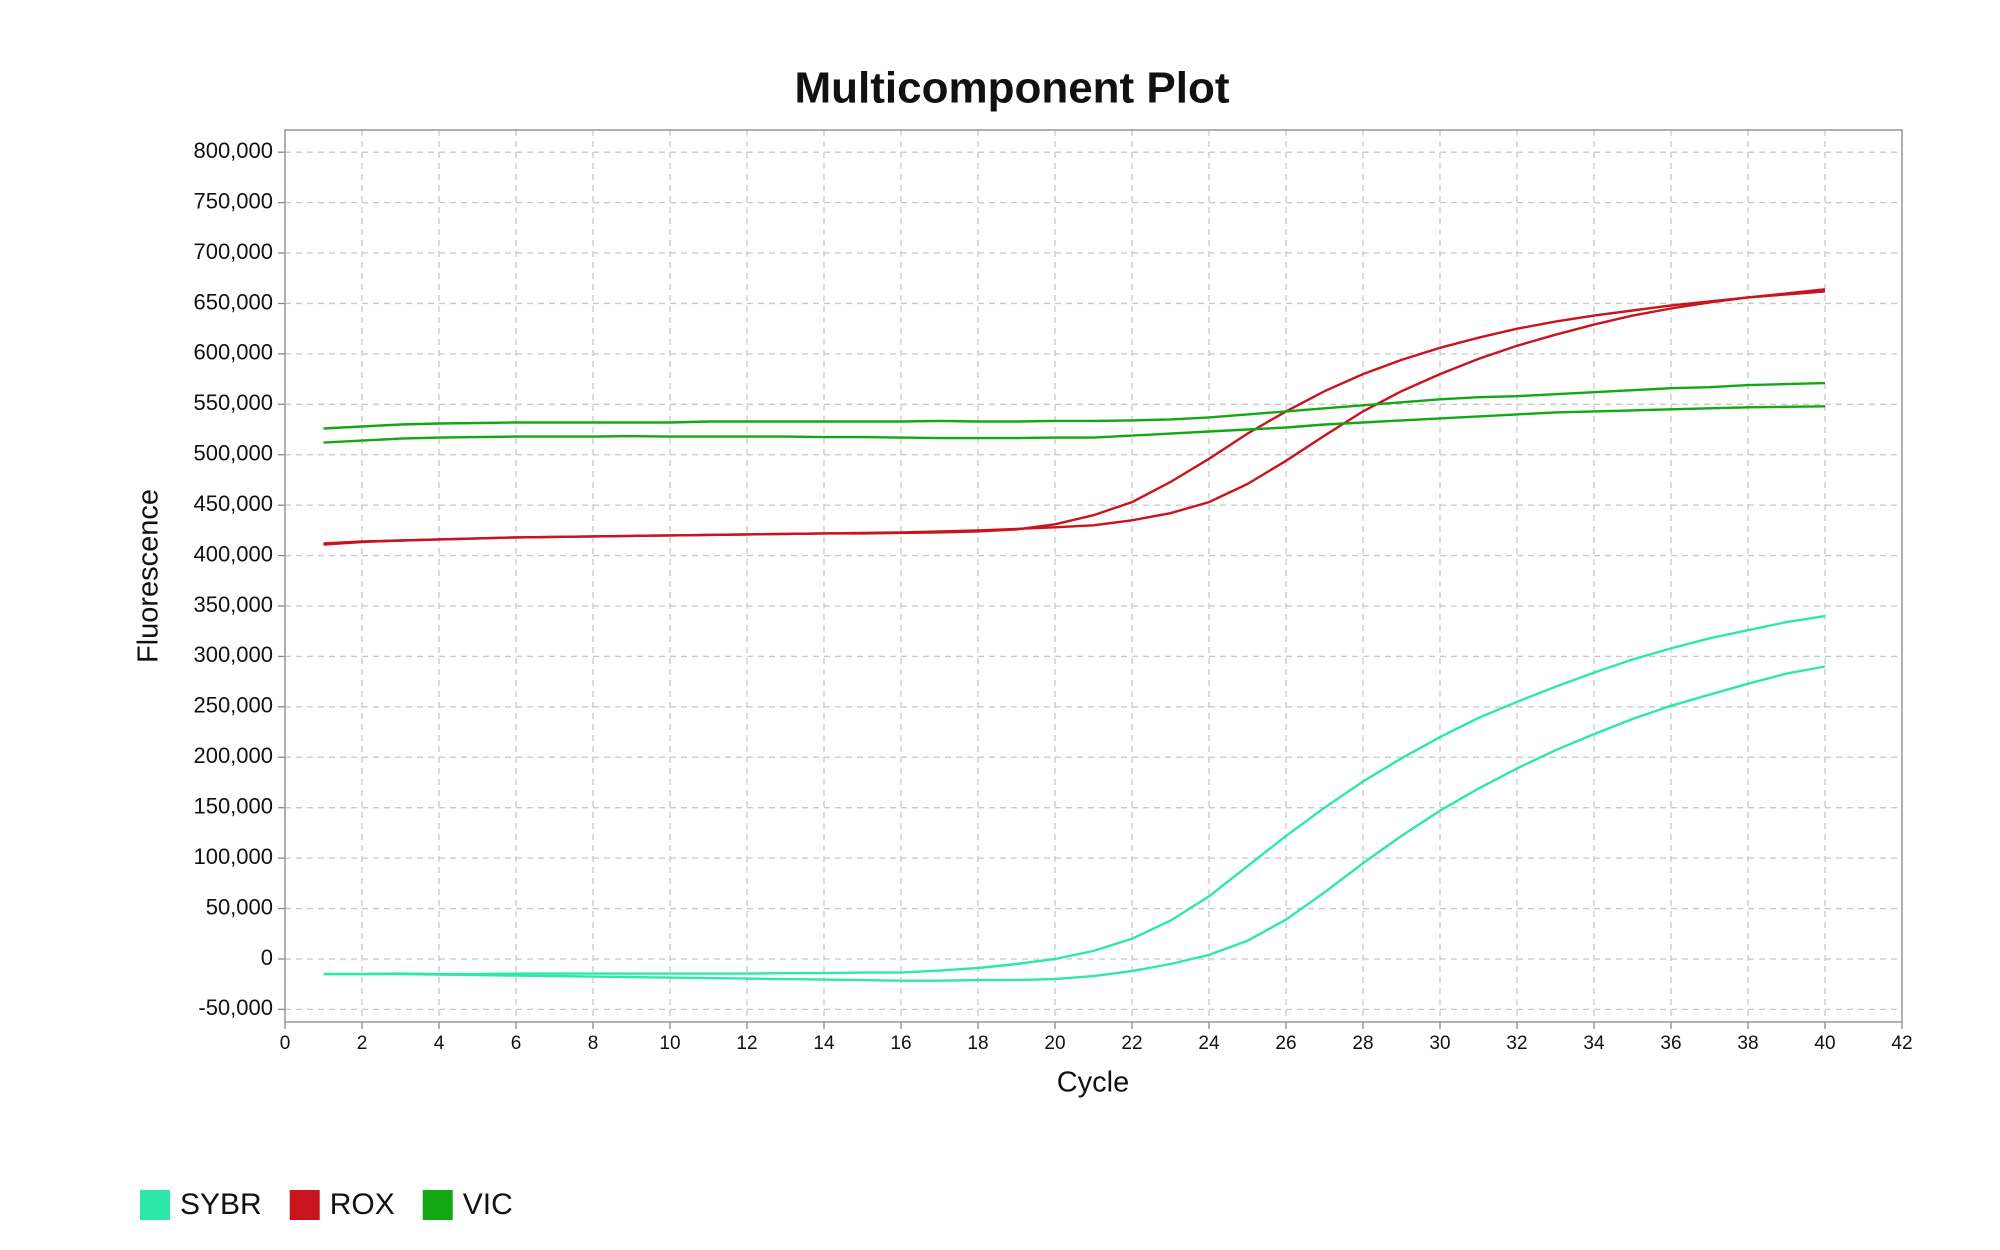 The height and width of the screenshot is (1250, 2000). Describe the element at coordinates (362, 1043) in the screenshot. I see `x-tick-label: 2` at that location.